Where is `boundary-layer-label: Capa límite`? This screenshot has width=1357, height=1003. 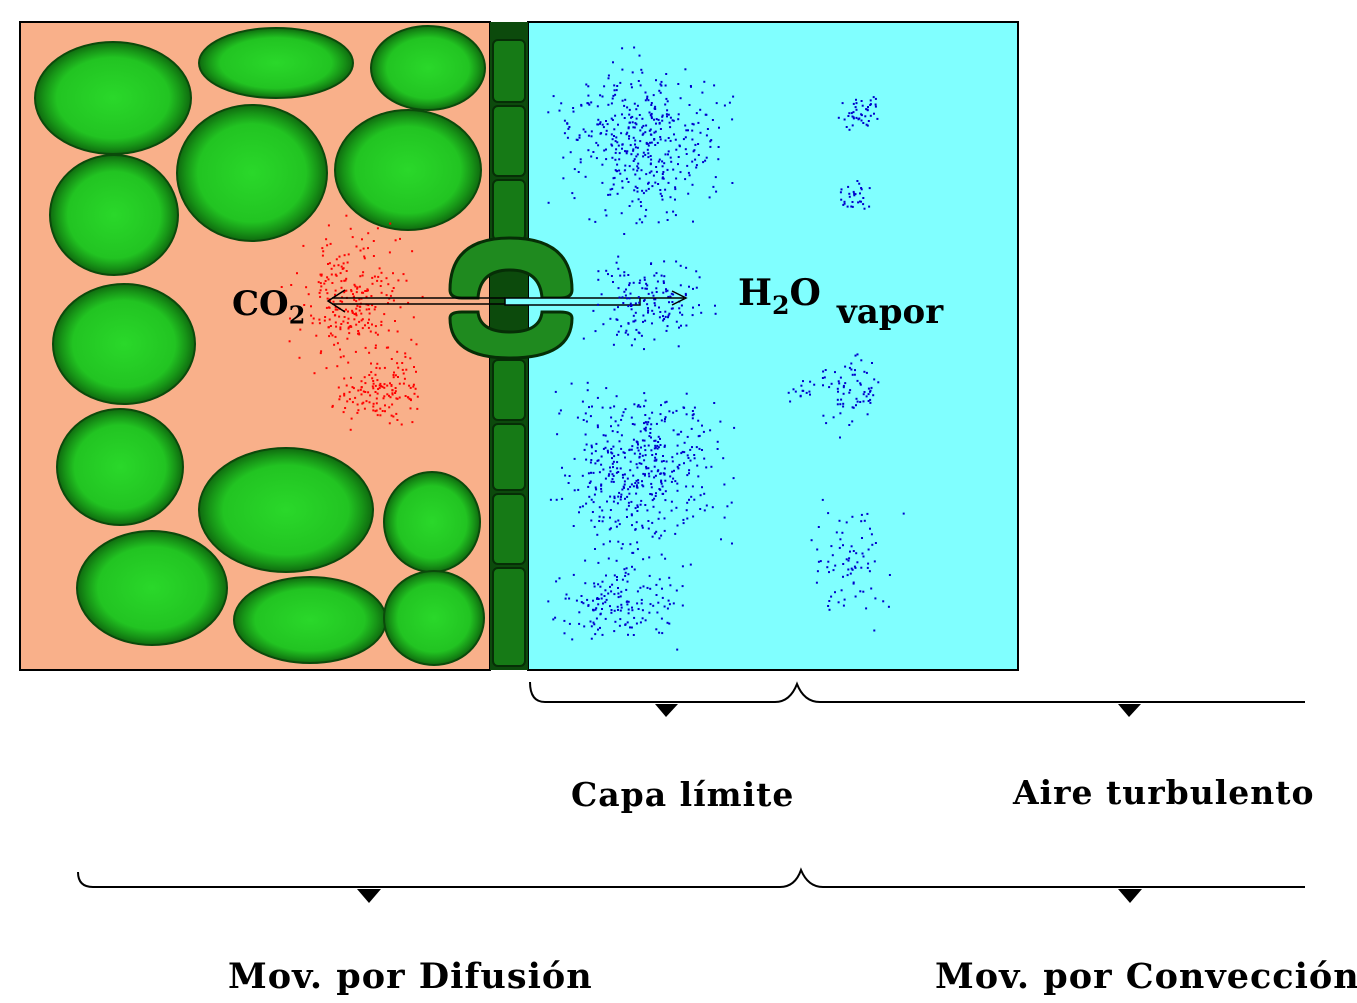 boundary-layer-label: Capa límite is located at coordinates (683, 794).